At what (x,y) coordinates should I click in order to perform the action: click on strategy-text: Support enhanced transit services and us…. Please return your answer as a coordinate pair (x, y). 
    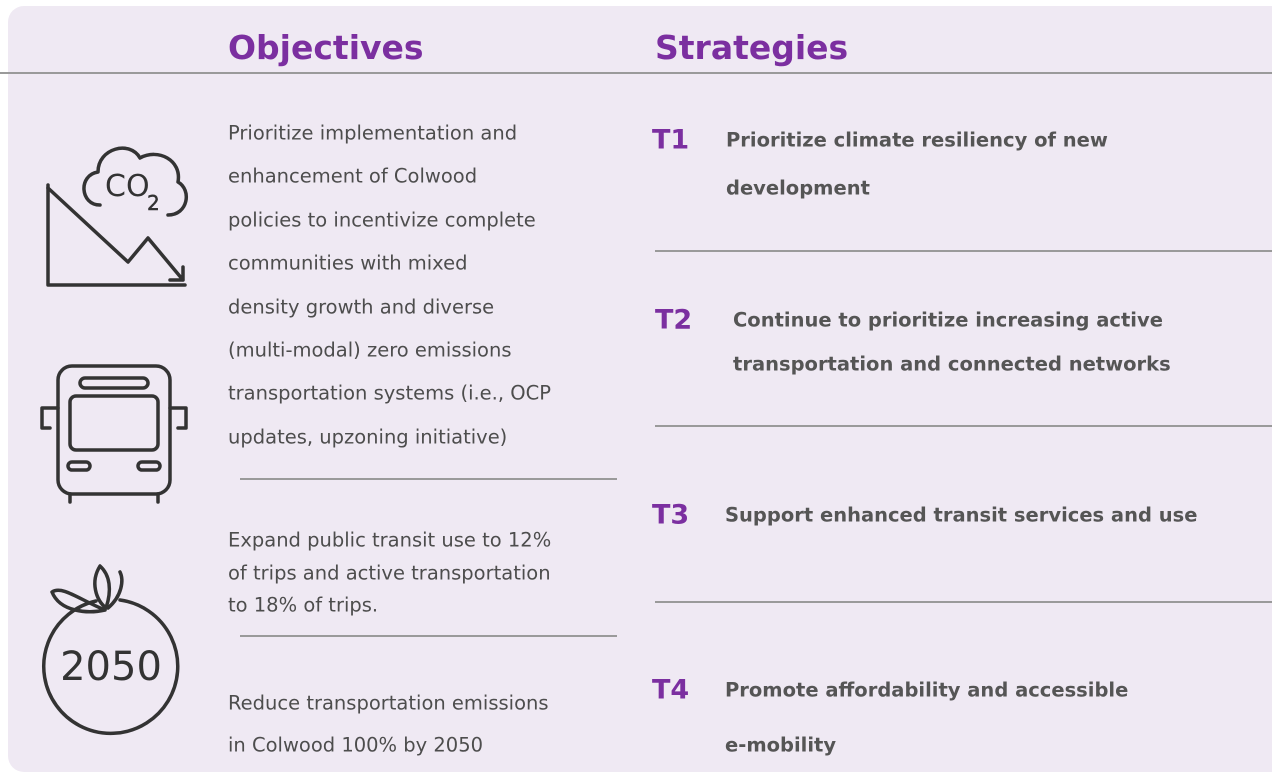
    Looking at the image, I should click on (961, 515).